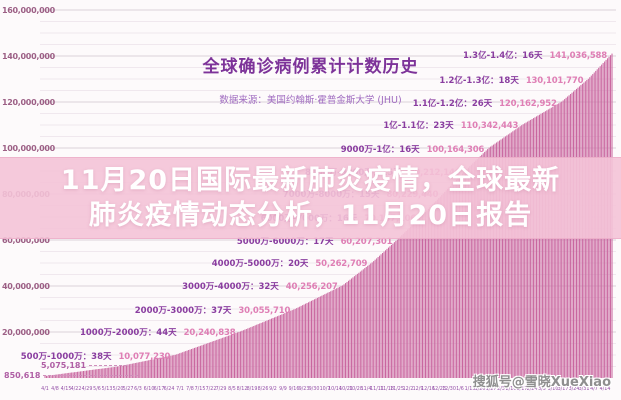 The width and height of the screenshot is (621, 400). I want to click on milestone-range: 1亿-1.1亿：23天, so click(418, 126).